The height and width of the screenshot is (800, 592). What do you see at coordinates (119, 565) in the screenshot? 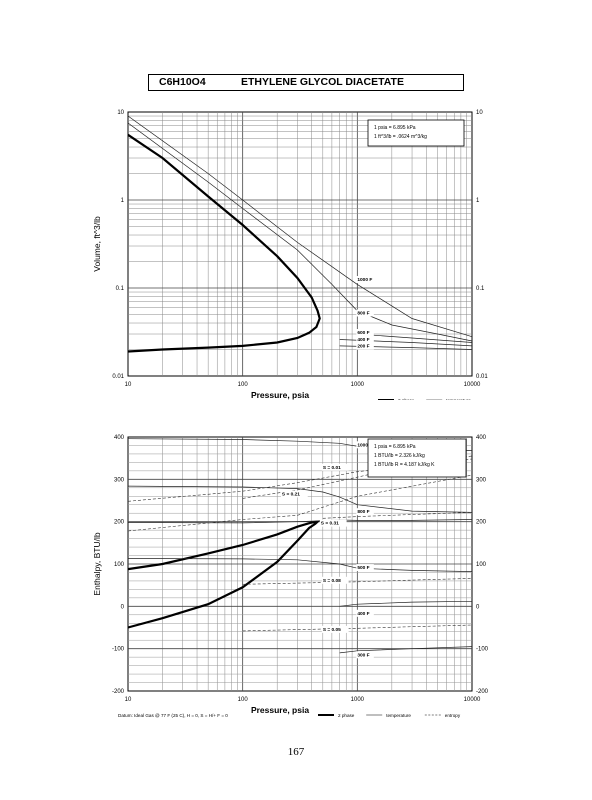
I see `y-tick-label: 100` at bounding box center [119, 565].